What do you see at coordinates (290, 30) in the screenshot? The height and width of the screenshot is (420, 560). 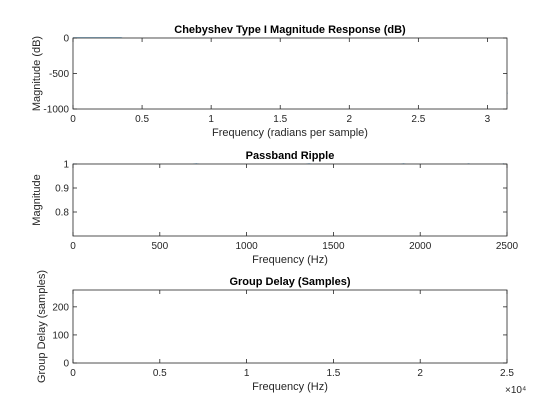 I see `chart-title: Chebyshev Type I Magnitude Response (dB)` at bounding box center [290, 30].